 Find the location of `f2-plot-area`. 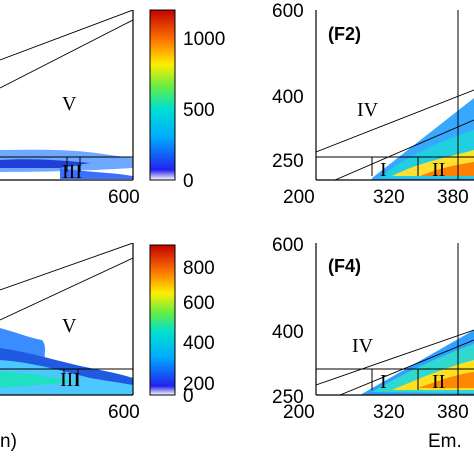

f2-plot-area is located at coordinates (395, 95).